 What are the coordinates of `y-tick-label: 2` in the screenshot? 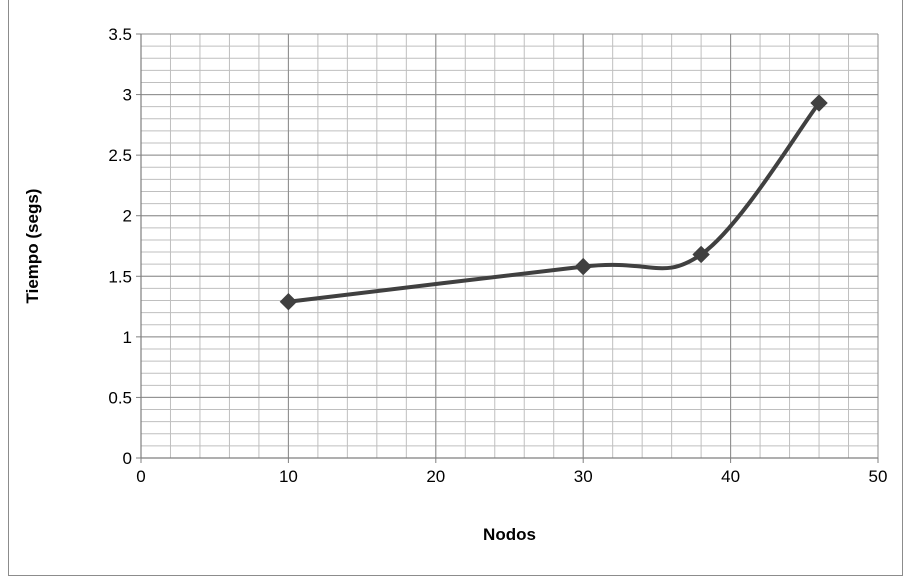 It's located at (127, 216).